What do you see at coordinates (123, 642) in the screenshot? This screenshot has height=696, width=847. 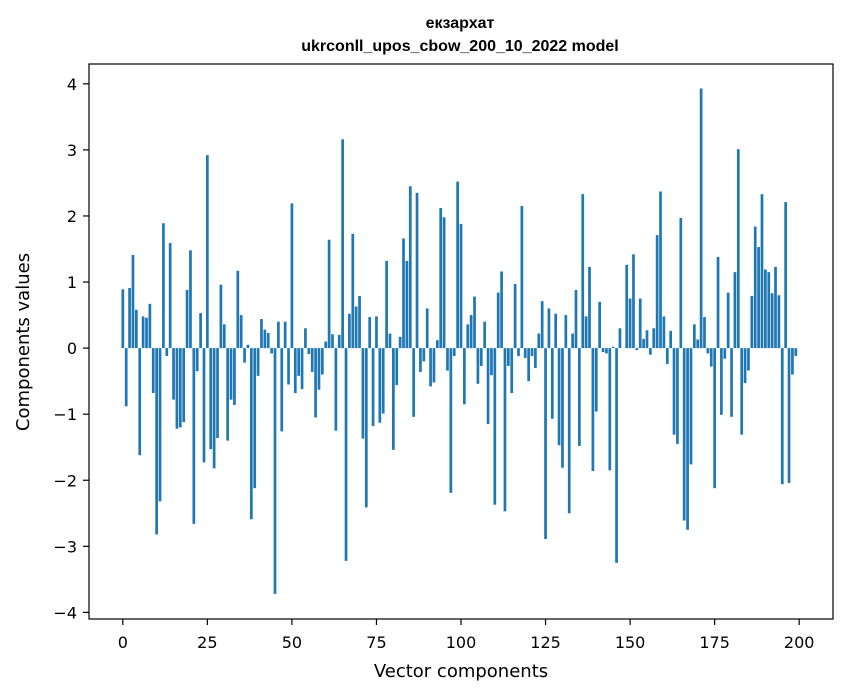 I see `x-tick-label-0: 0` at bounding box center [123, 642].